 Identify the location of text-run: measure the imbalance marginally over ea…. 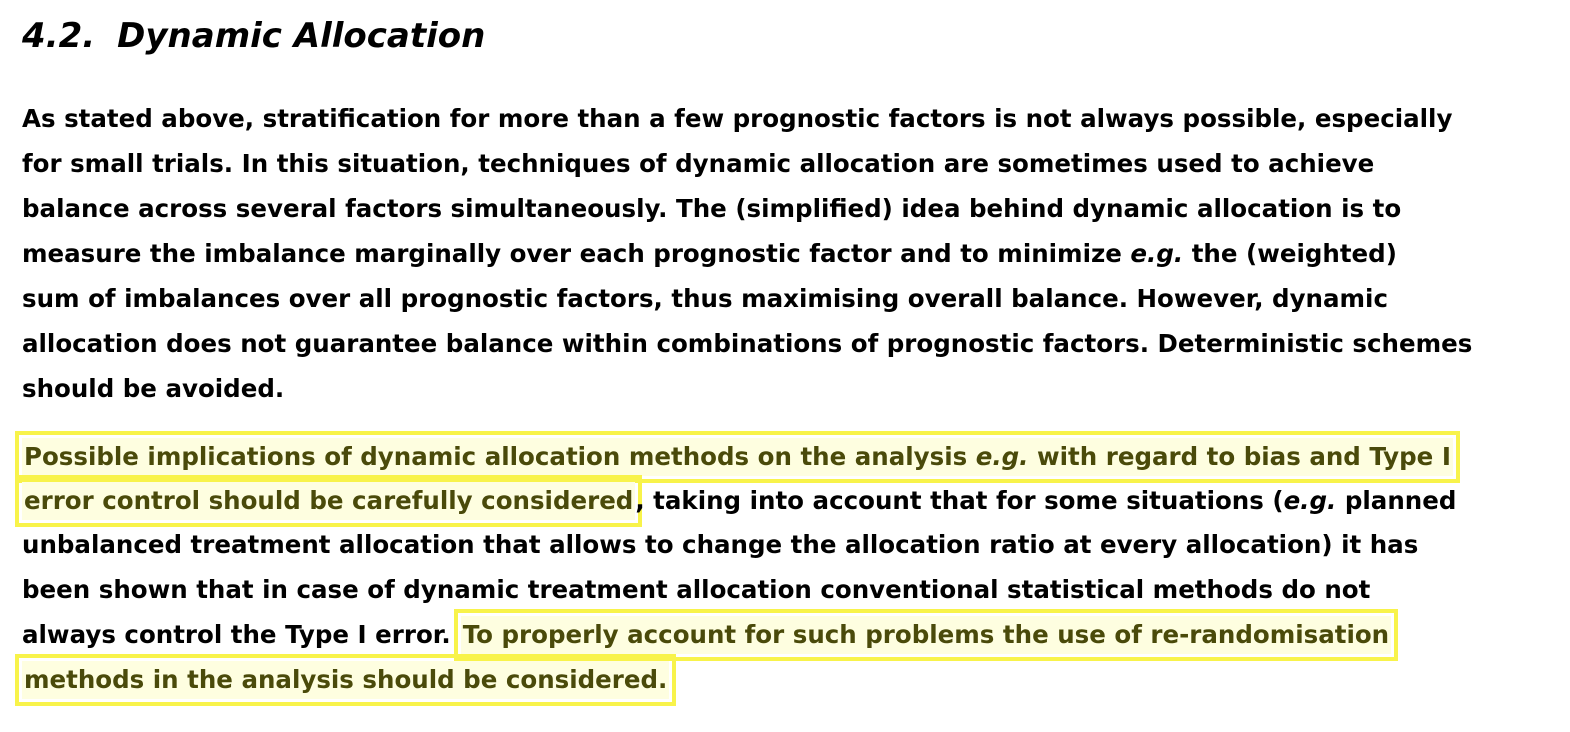
(576, 253).